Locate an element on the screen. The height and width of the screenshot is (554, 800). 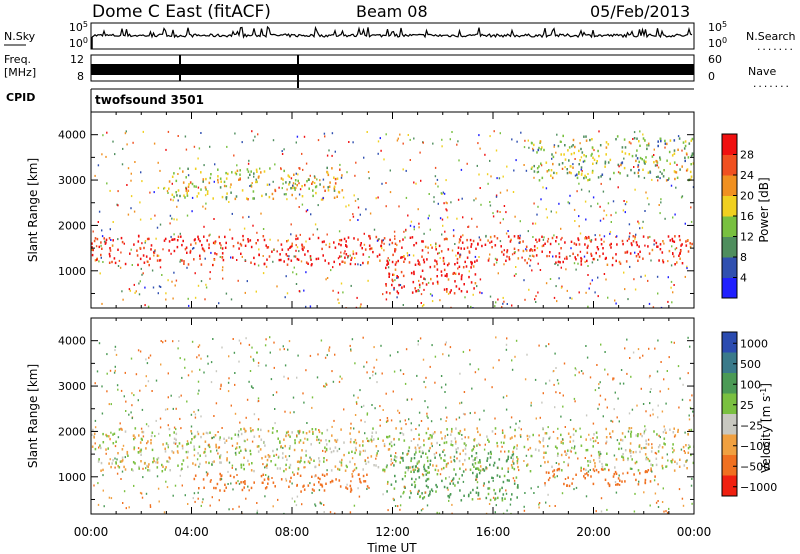
strip-tick-label: 12 is located at coordinates (77, 59).